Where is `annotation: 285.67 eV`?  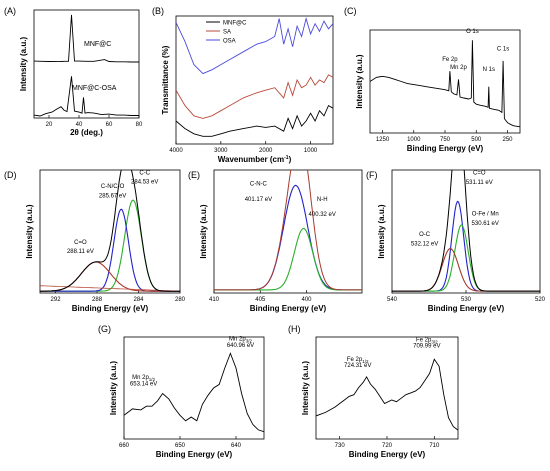
annotation: 285.67 eV is located at coordinates (112, 196).